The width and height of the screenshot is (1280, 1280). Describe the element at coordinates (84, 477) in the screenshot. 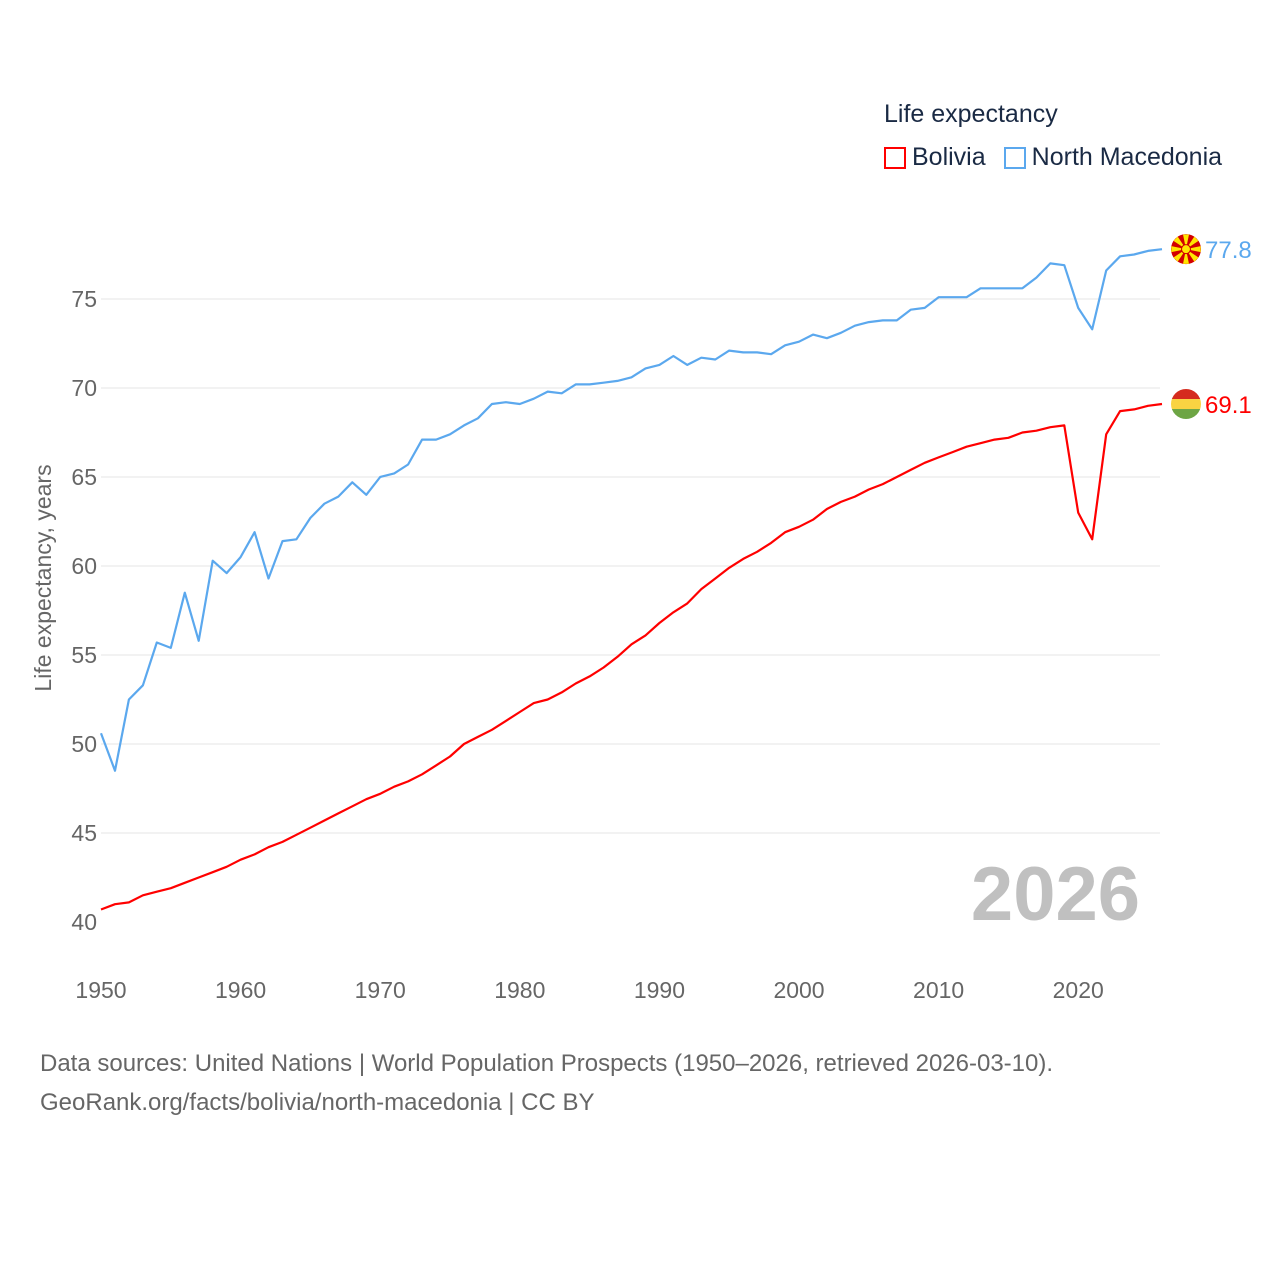

I see `y-tick-label: 65` at that location.